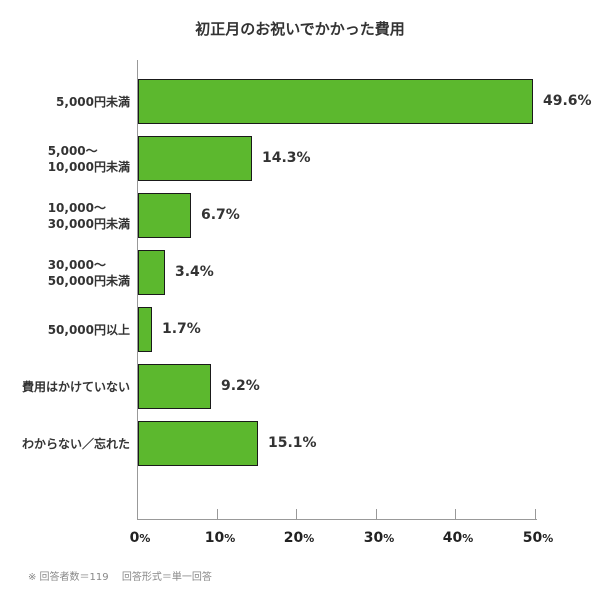 This screenshot has height=600, width=600. What do you see at coordinates (194, 272) in the screenshot?
I see `bar-value-label: 3.4%` at bounding box center [194, 272].